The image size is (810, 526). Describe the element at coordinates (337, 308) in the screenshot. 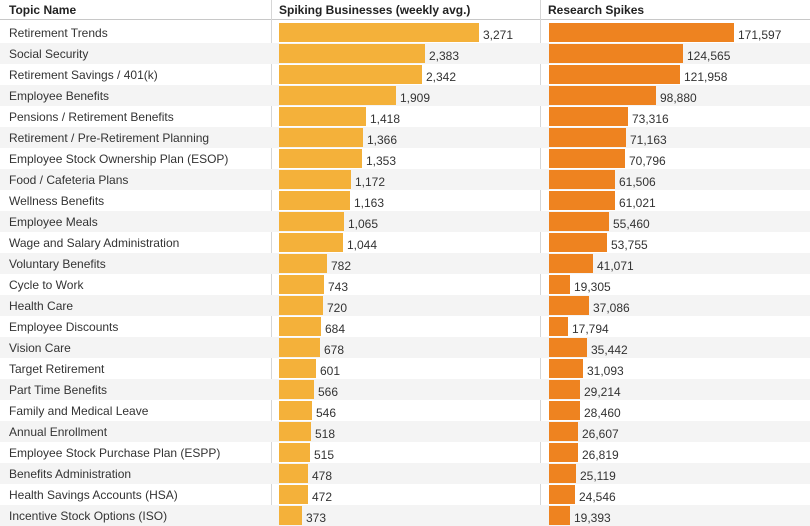

I see `spiking-businesses-value: 720` at that location.